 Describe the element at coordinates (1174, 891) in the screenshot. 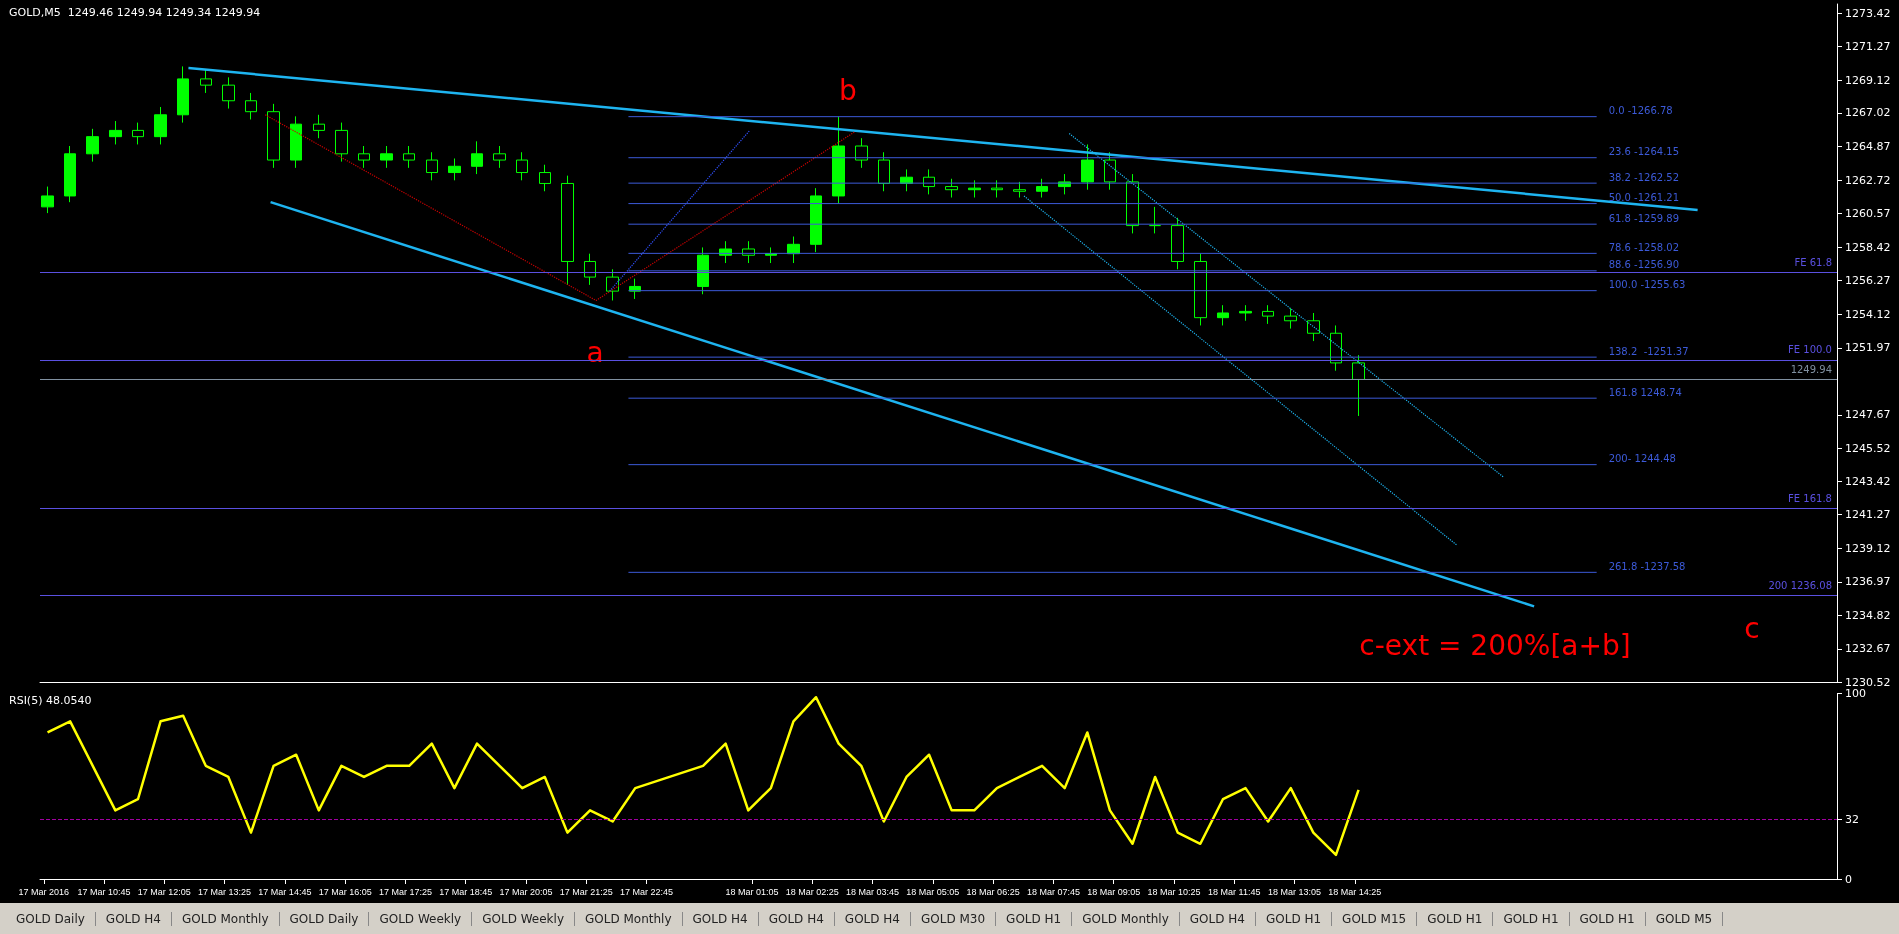

I see `x-tick-label: 18 Mar 10:25` at that location.